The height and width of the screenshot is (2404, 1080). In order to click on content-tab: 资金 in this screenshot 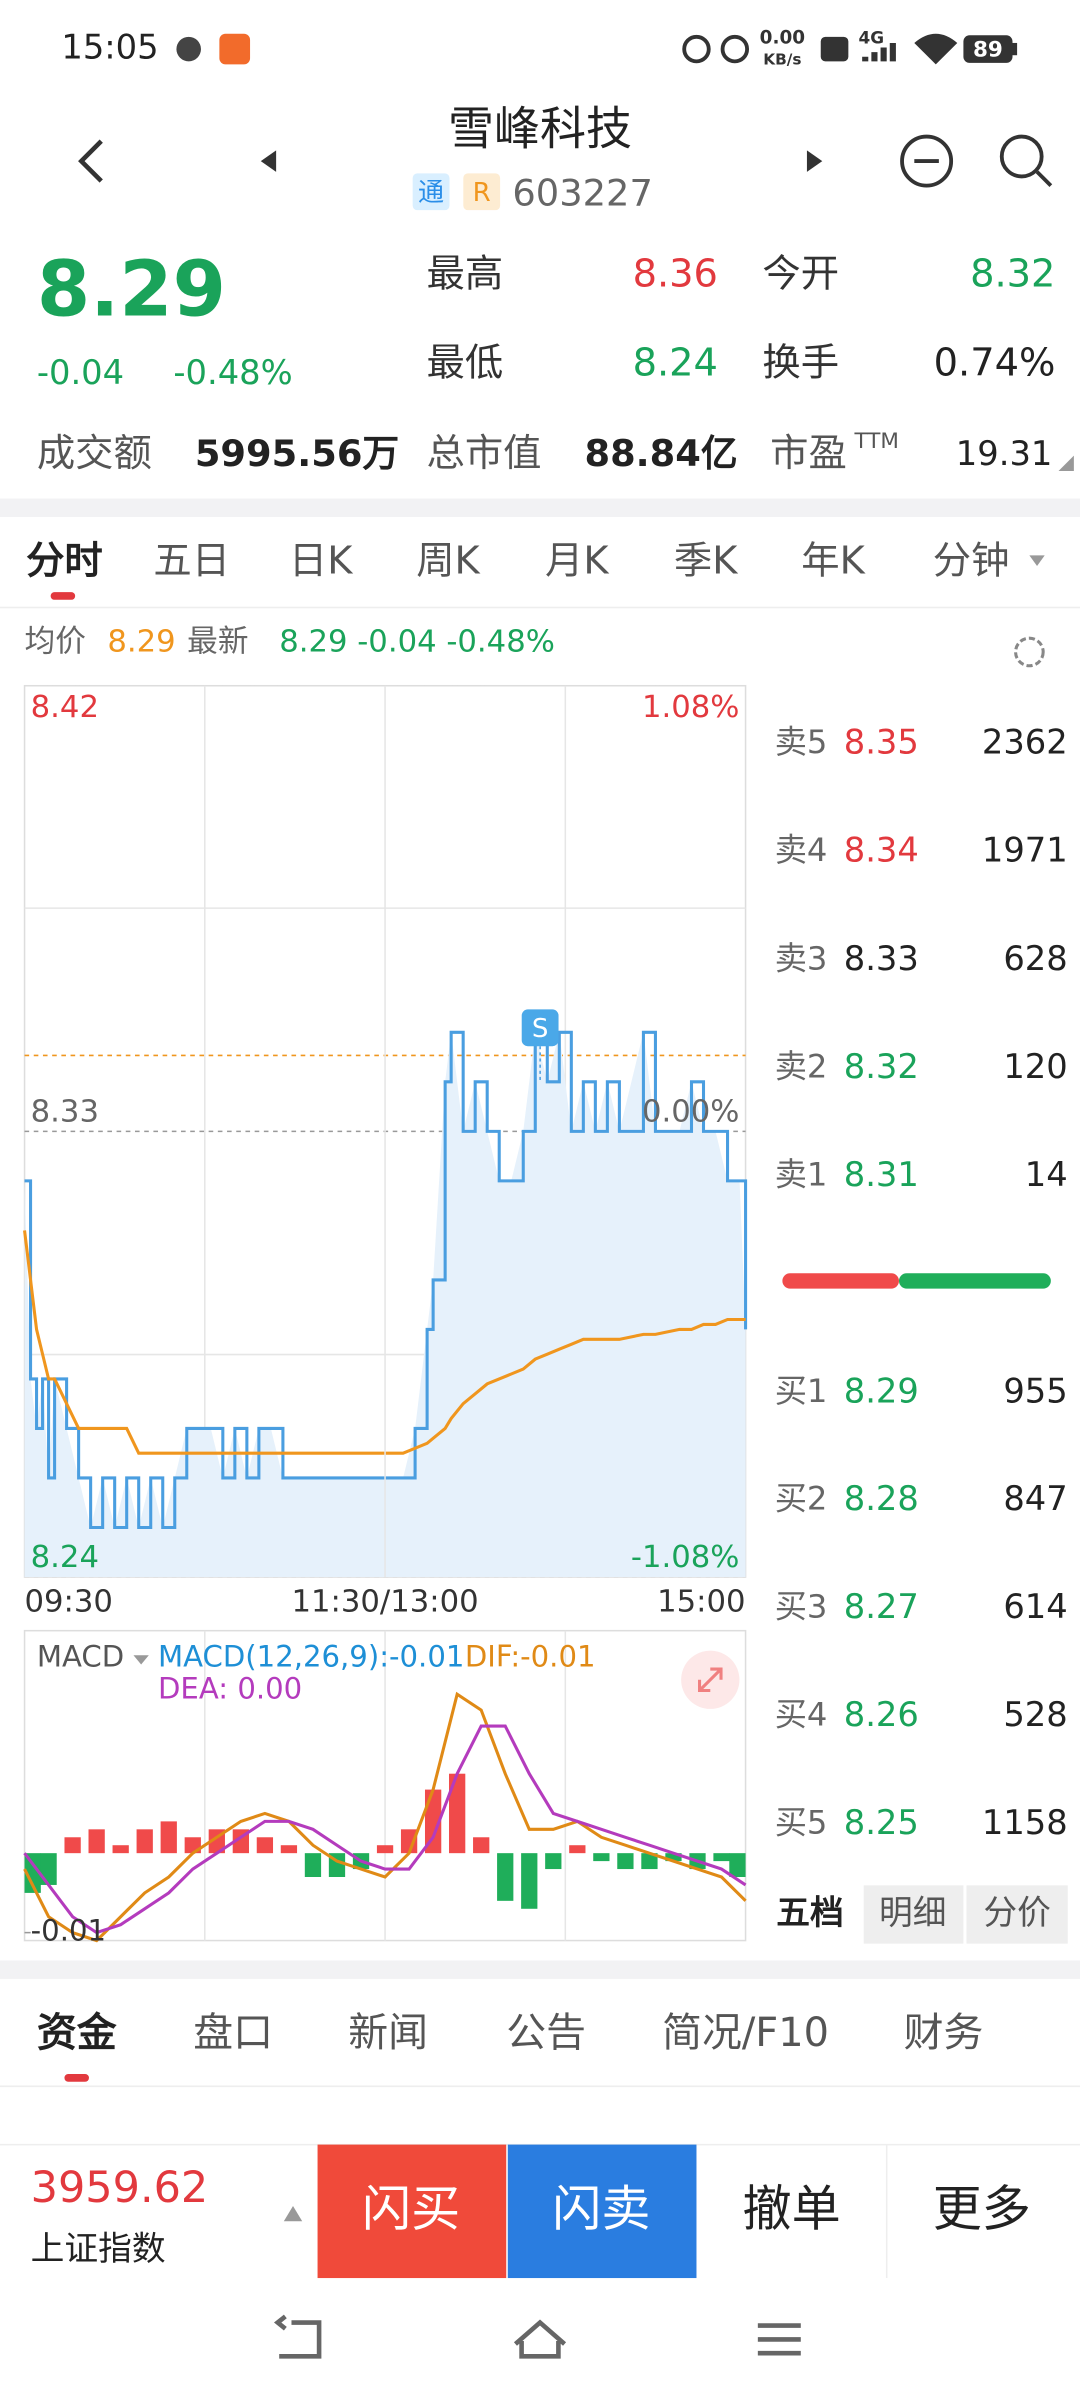, I will do `click(77, 2033)`.